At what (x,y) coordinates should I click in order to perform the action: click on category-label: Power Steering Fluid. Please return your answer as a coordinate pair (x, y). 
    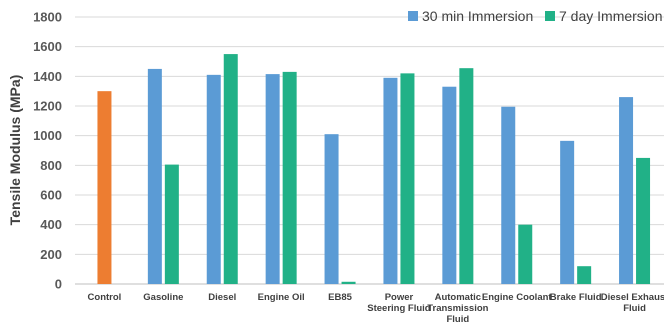
    Looking at the image, I should click on (399, 303).